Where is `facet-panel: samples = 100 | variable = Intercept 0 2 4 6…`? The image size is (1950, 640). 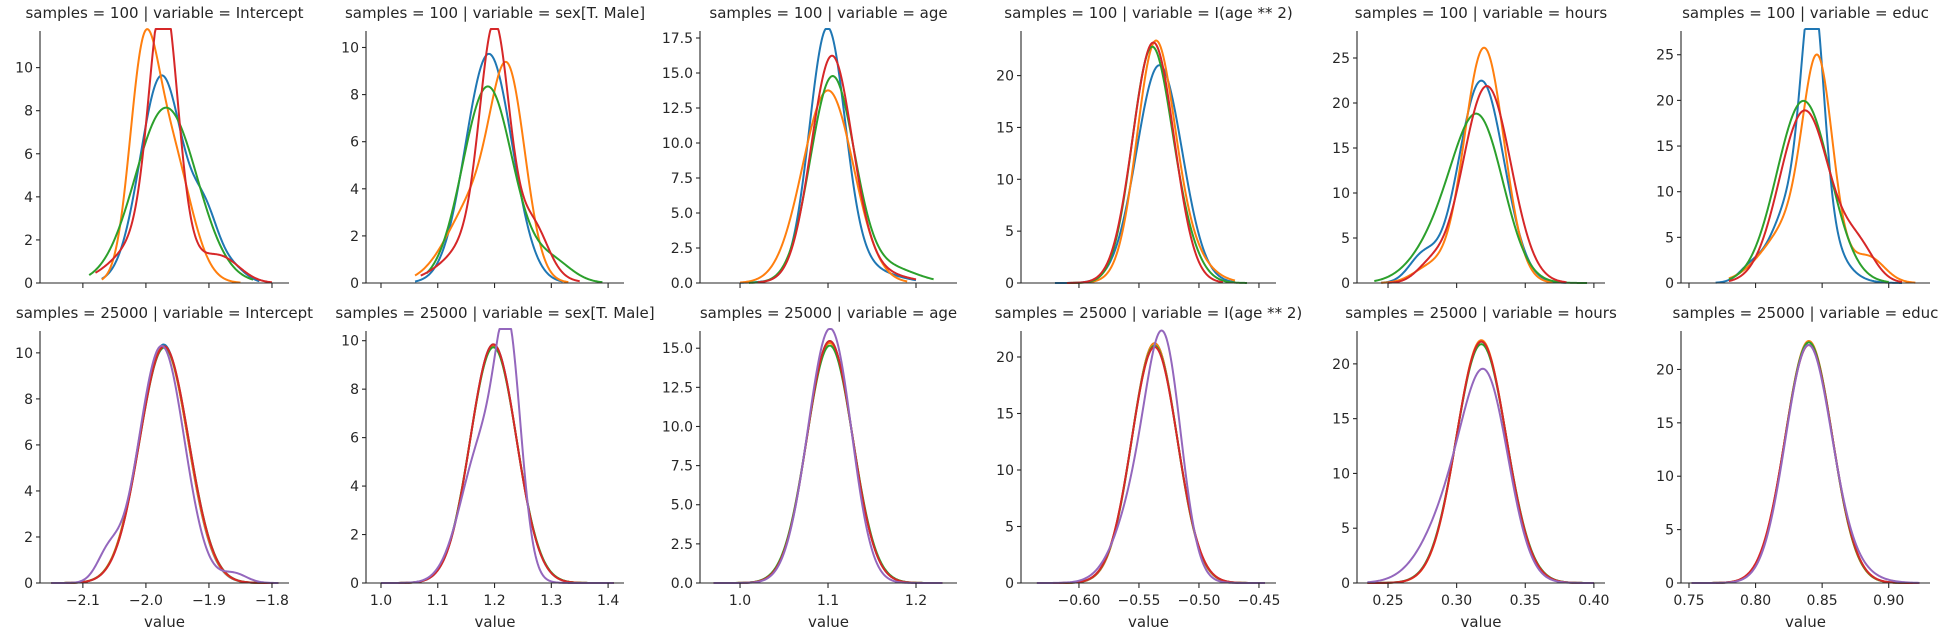
facet-panel: samples = 100 | variable = Intercept 0 2 4 6… is located at coordinates (159, 148).